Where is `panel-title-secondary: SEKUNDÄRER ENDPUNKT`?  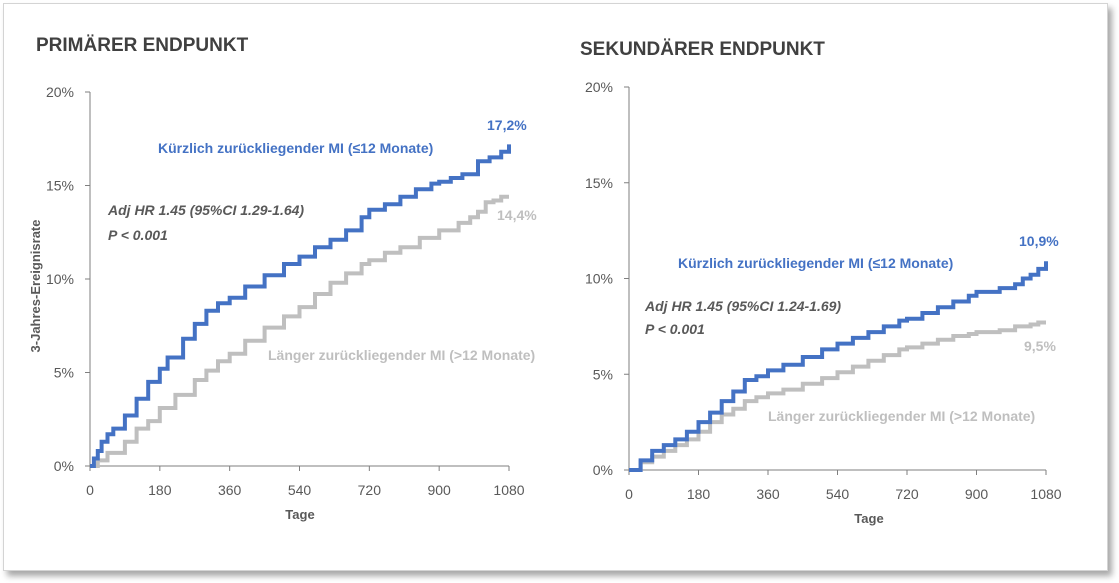 panel-title-secondary: SEKUNDÄRER ENDPUNKT is located at coordinates (702, 49).